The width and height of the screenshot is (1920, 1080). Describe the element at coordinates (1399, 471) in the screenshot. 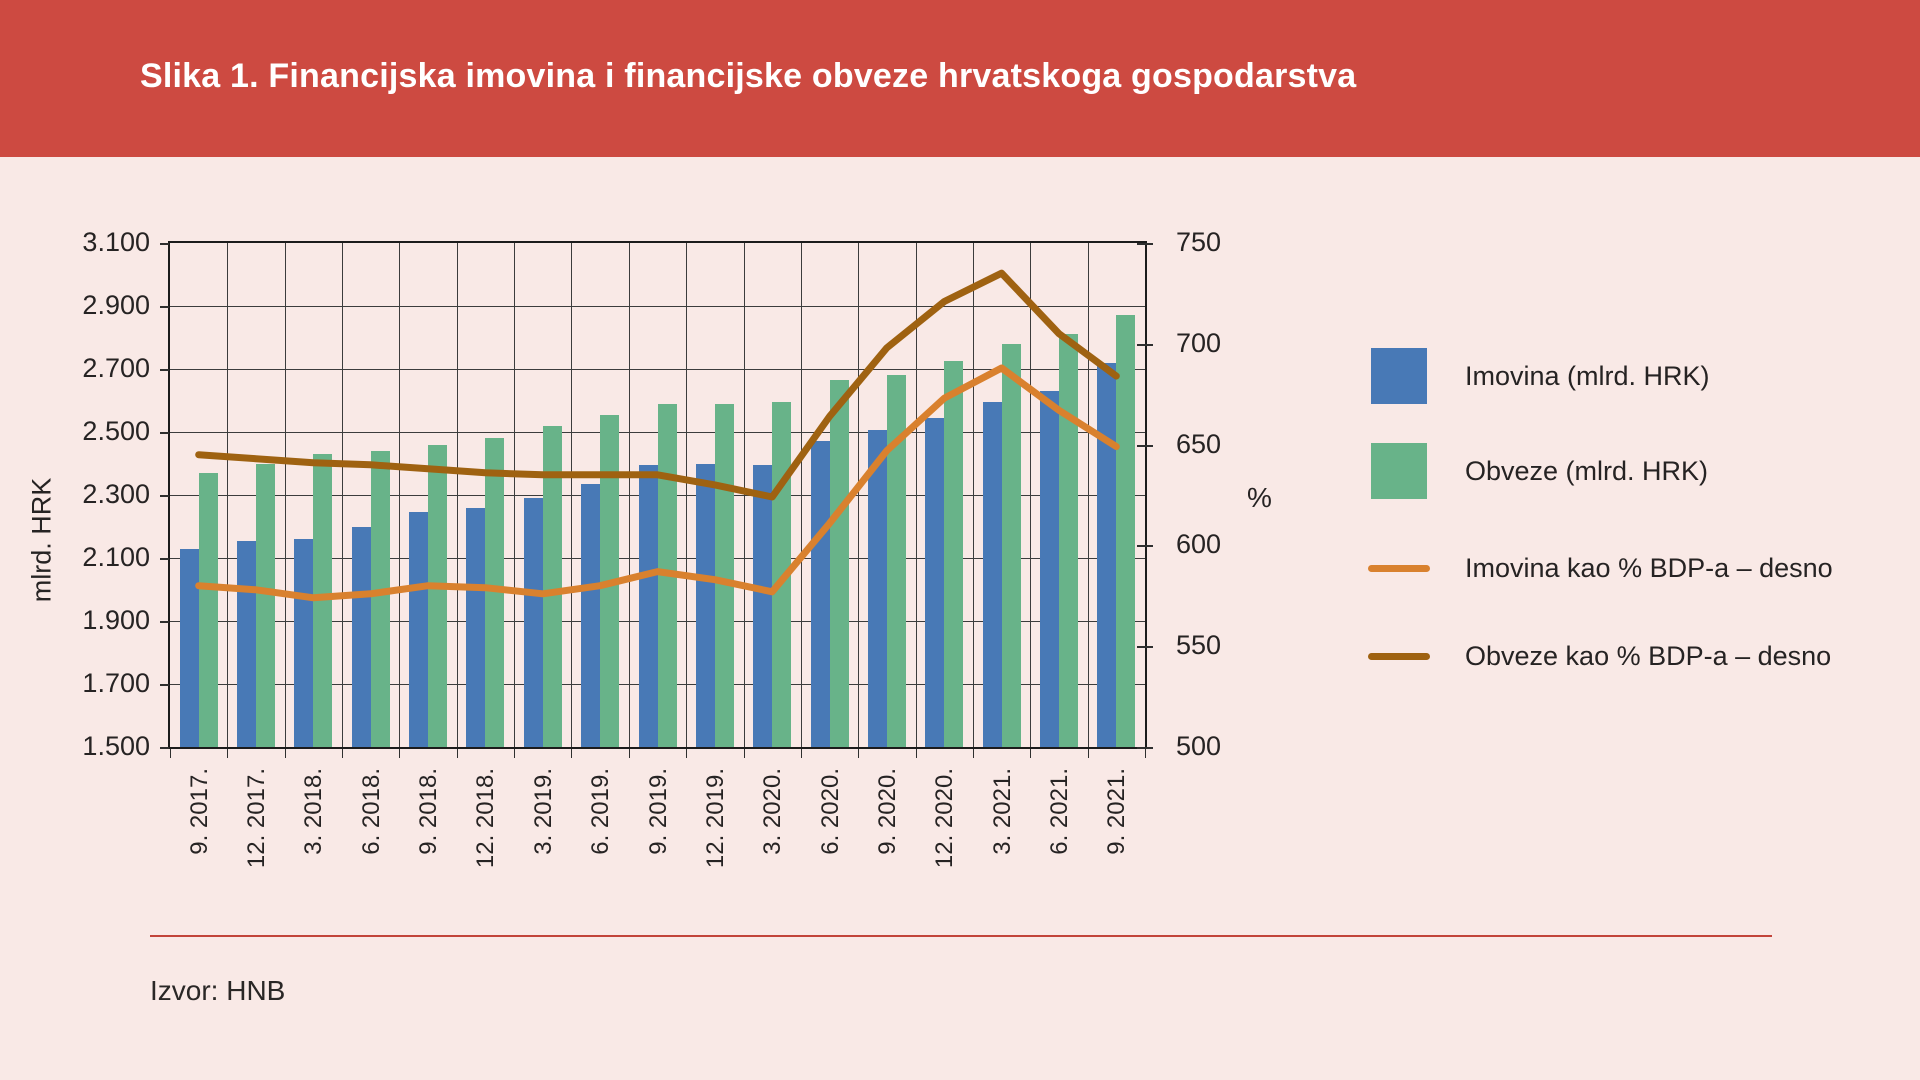

I see `legend-swatch-obveze` at that location.